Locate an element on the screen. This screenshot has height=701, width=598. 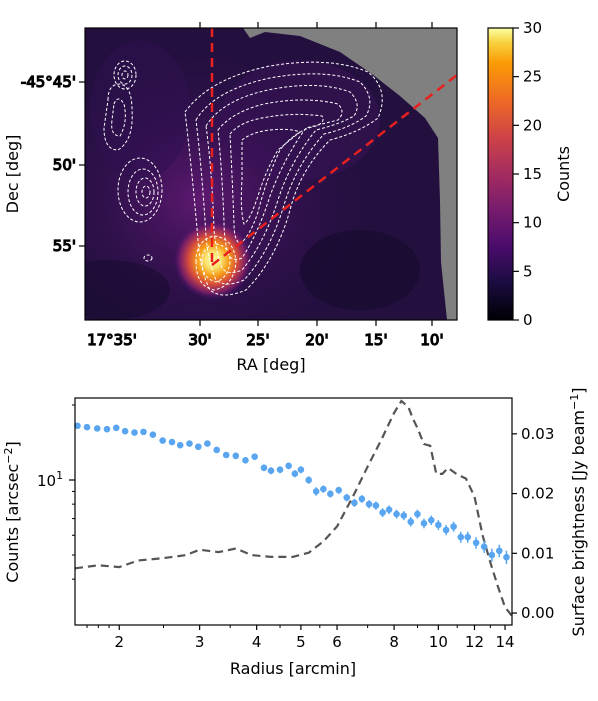
map-x-tick-label: 30' is located at coordinates (199, 340).